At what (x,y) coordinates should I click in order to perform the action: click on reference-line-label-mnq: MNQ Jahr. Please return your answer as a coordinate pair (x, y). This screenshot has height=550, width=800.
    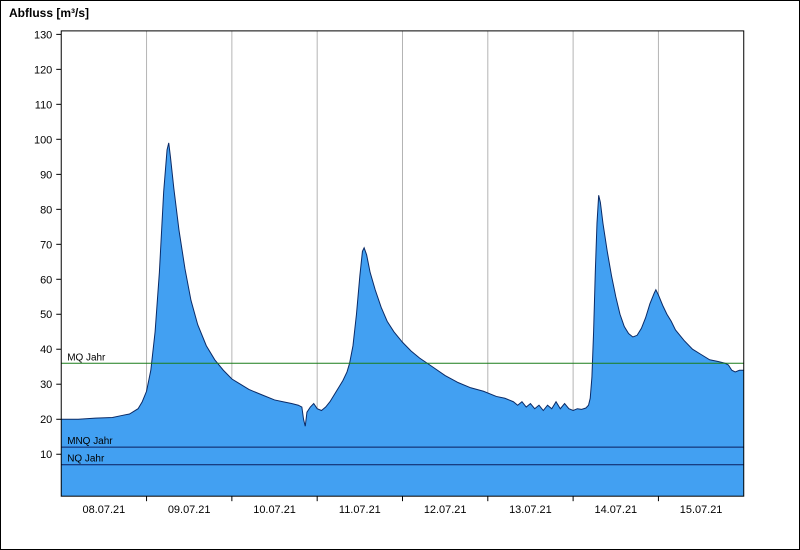
    Looking at the image, I should click on (90, 441).